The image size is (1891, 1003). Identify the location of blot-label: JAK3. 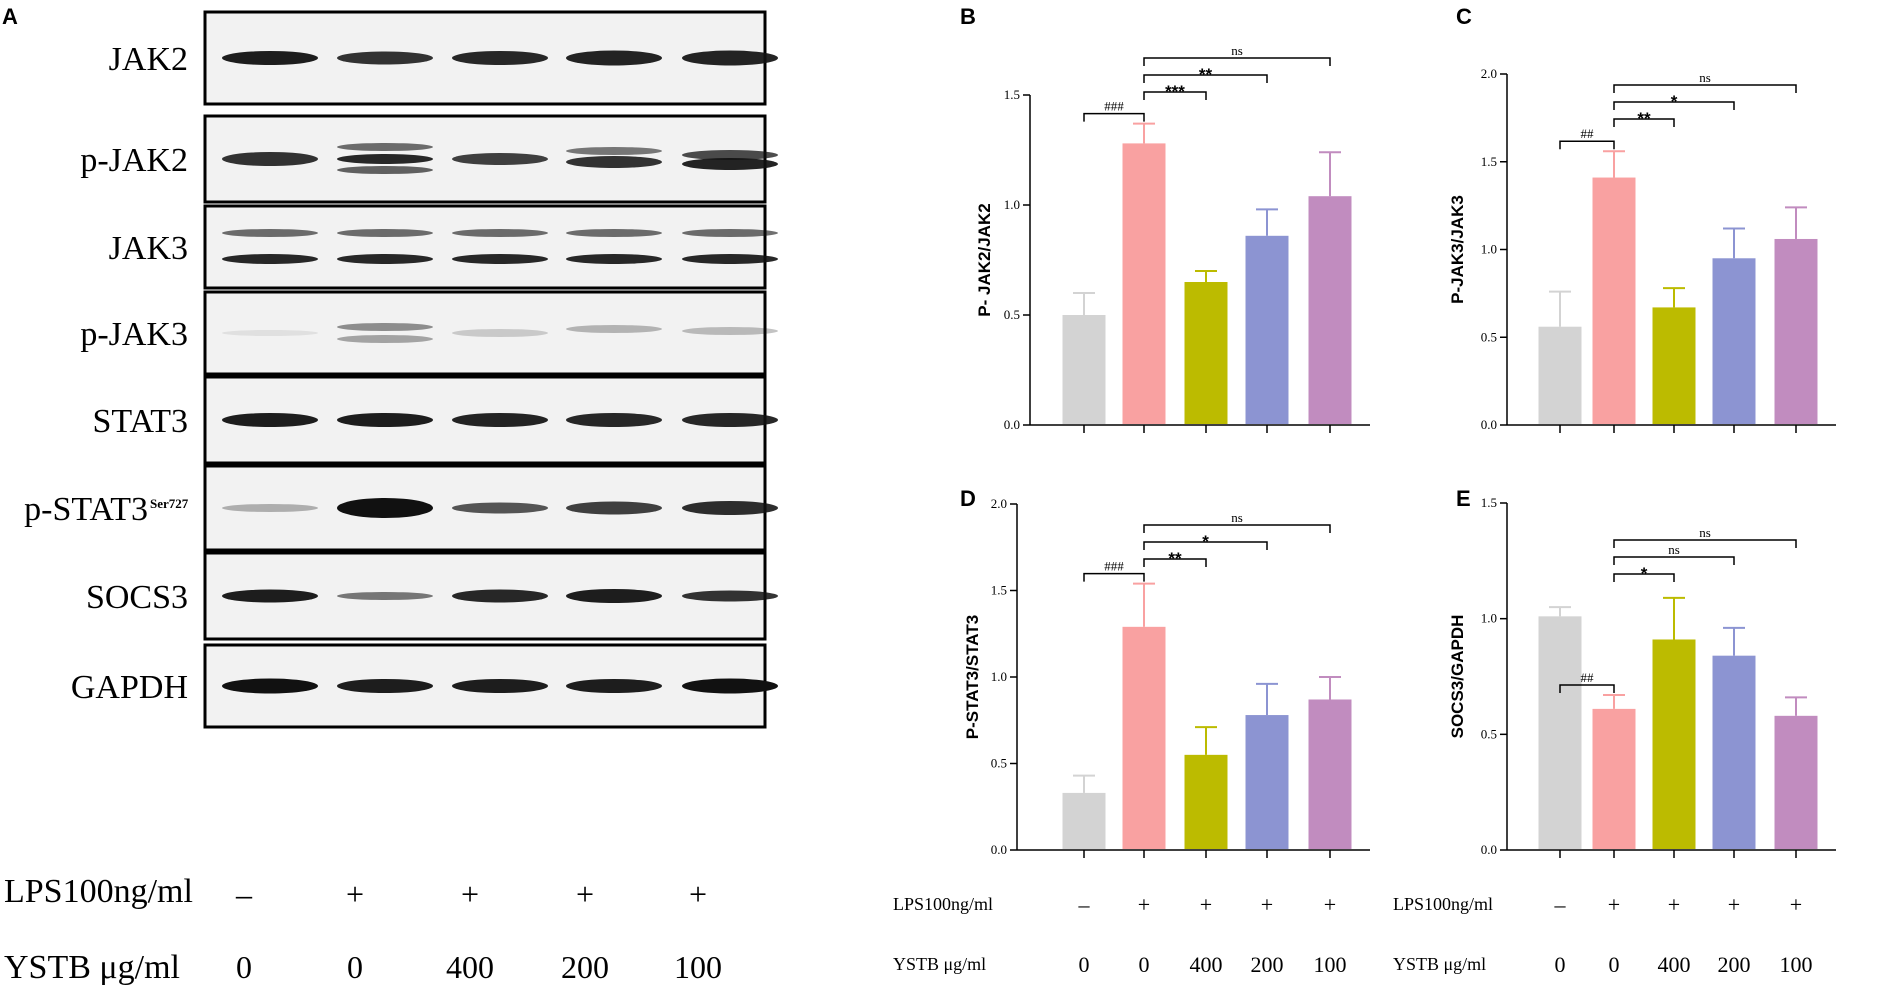
(148, 248).